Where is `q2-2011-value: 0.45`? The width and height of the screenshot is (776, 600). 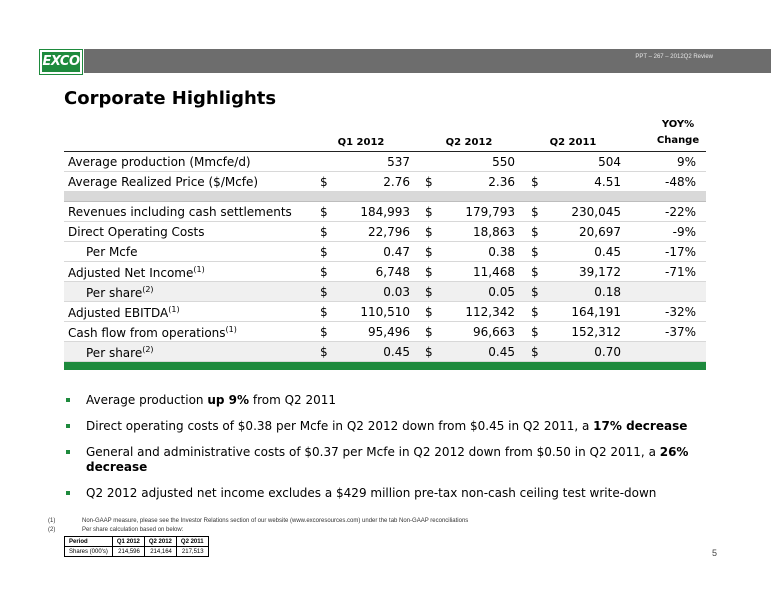 q2-2011-value: 0.45 is located at coordinates (607, 252).